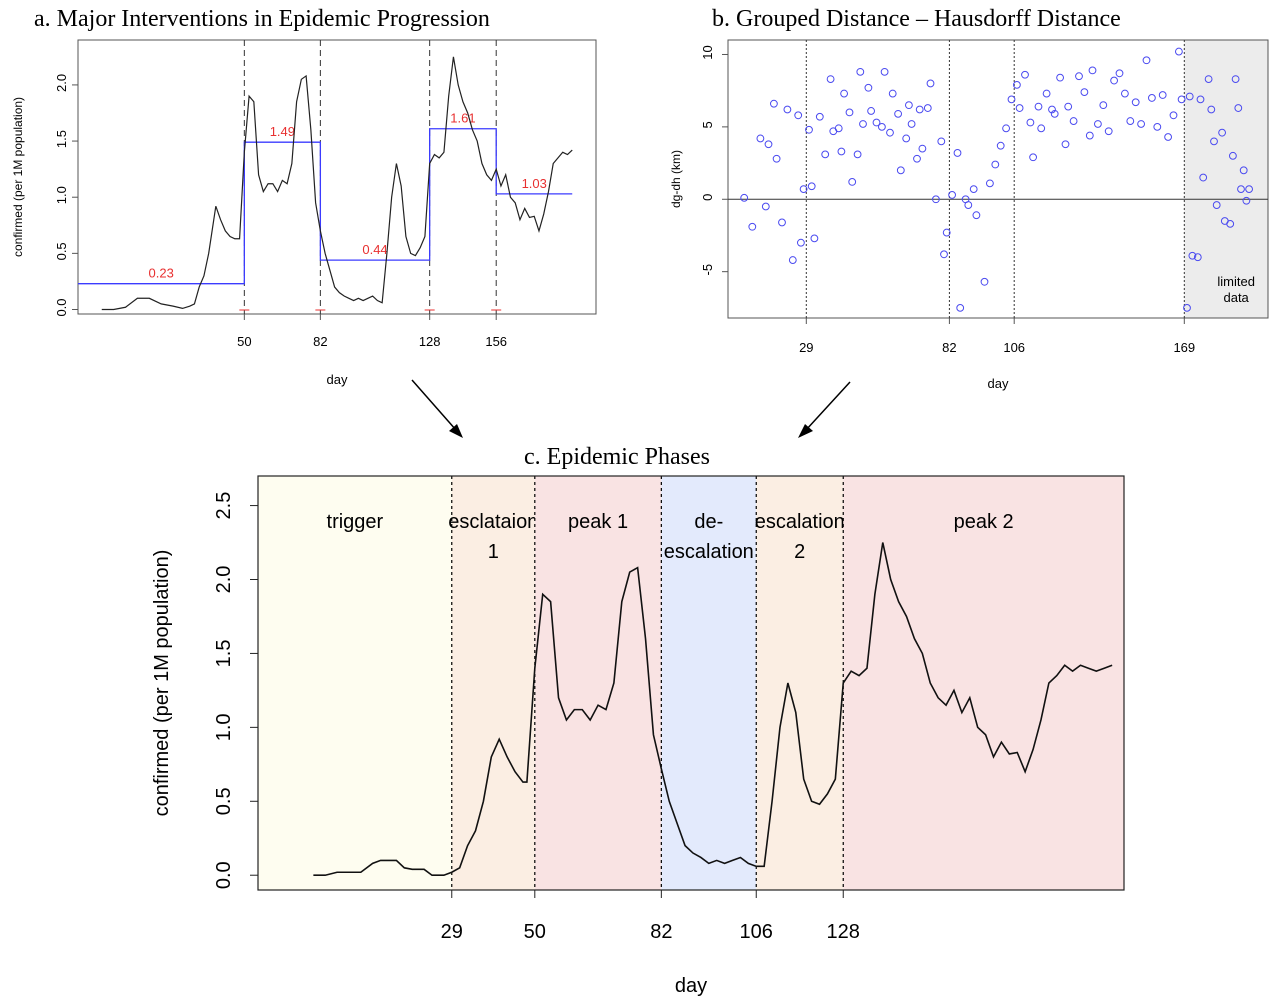 Image resolution: width=1274 pixels, height=998 pixels. Describe the element at coordinates (430, 341) in the screenshot. I see `panel-a-xtick-label: 128` at that location.